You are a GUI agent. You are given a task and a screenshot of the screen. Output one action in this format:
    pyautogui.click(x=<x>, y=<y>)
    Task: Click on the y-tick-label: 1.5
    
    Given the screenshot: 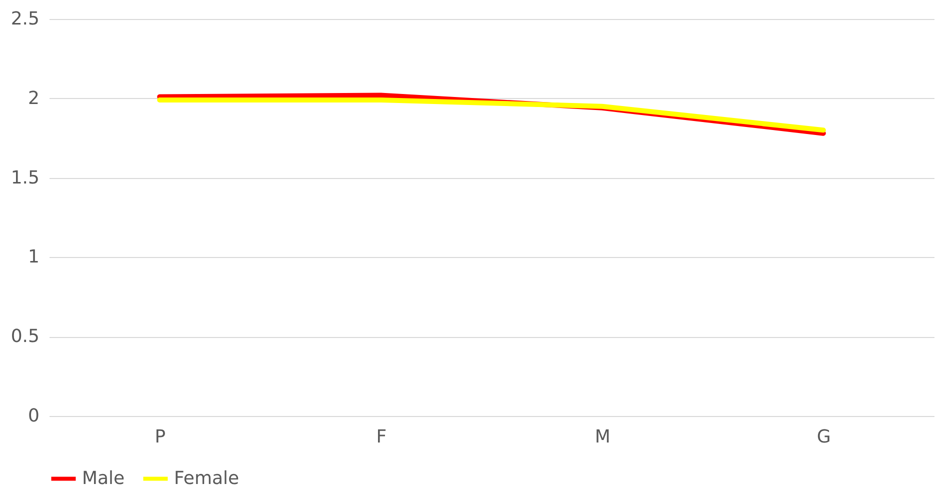 What is the action you would take?
    pyautogui.click(x=25, y=177)
    